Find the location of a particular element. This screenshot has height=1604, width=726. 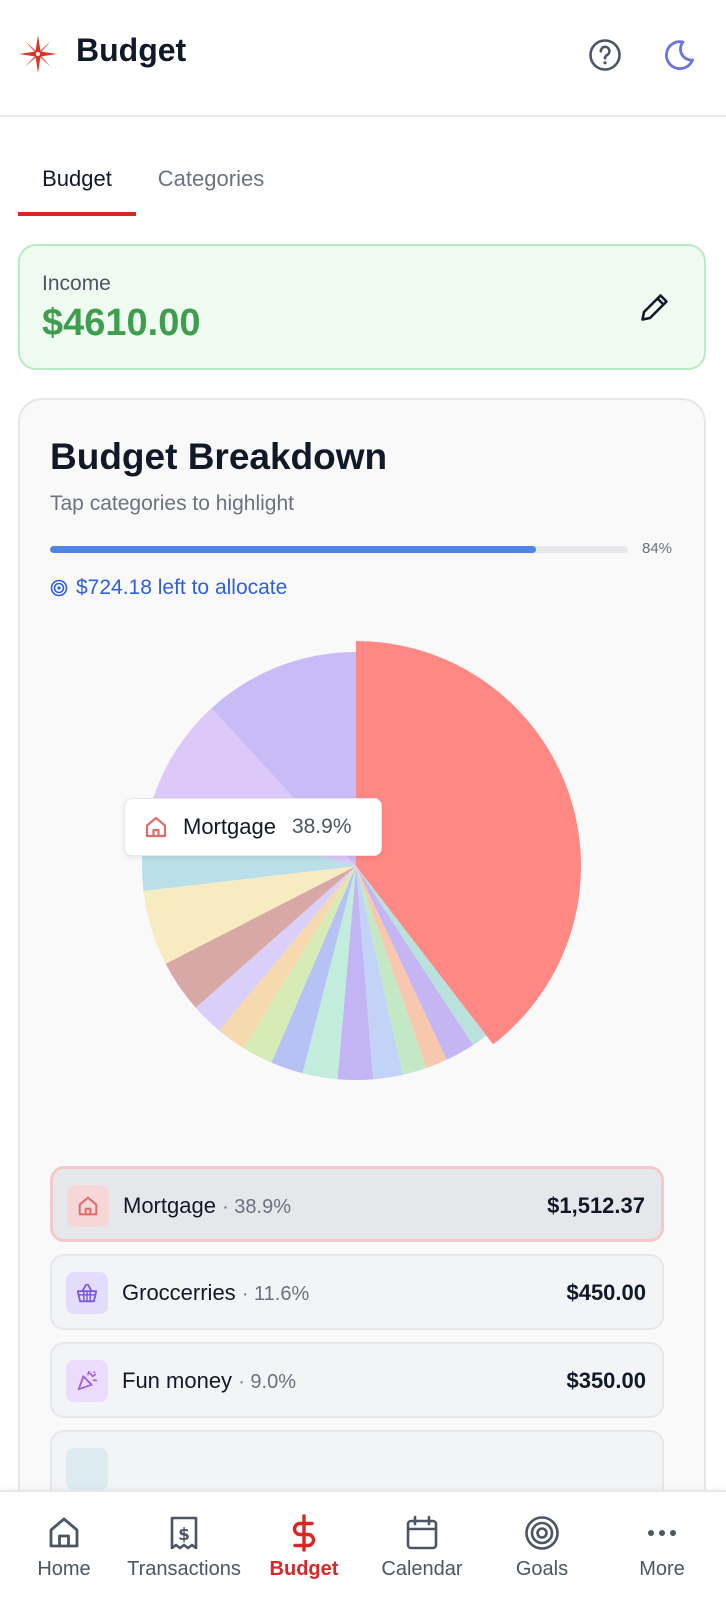

nav-goals: Goals is located at coordinates (542, 1548).